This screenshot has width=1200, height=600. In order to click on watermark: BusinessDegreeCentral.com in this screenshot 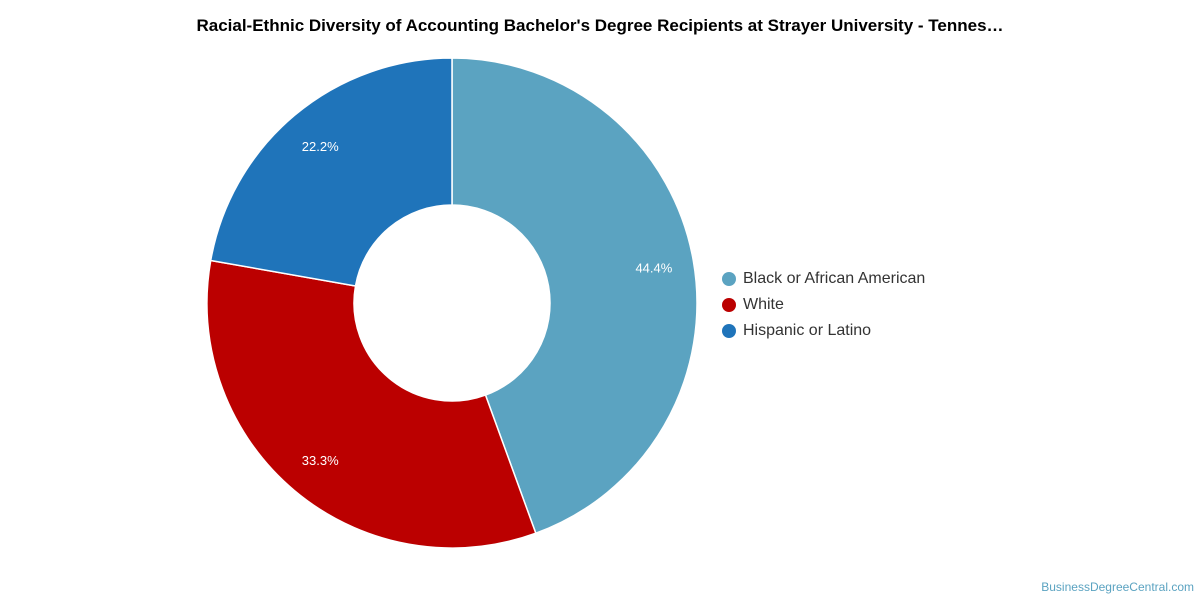, I will do `click(1117, 587)`.